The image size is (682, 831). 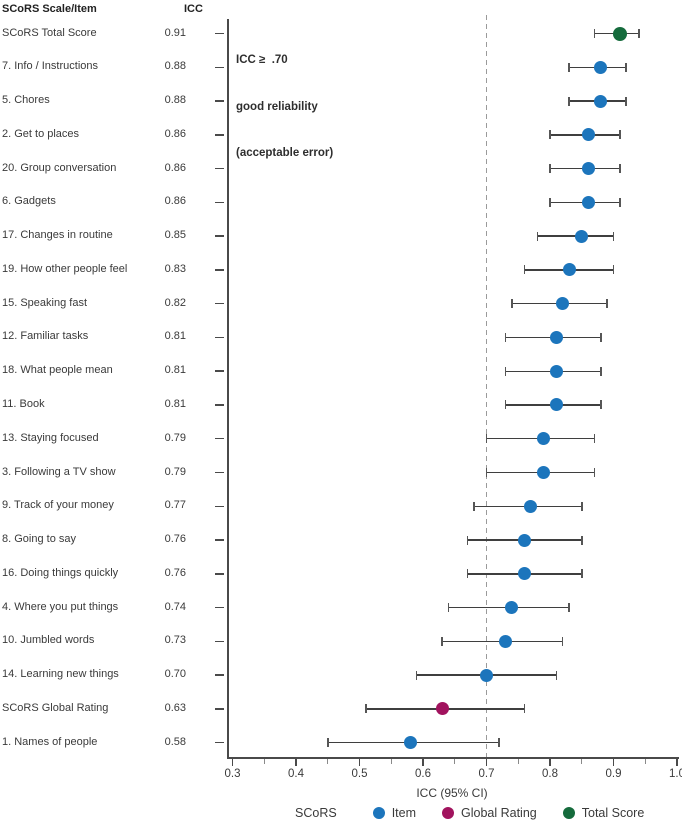 What do you see at coordinates (550, 774) in the screenshot?
I see `x-tick-label: 0.8` at bounding box center [550, 774].